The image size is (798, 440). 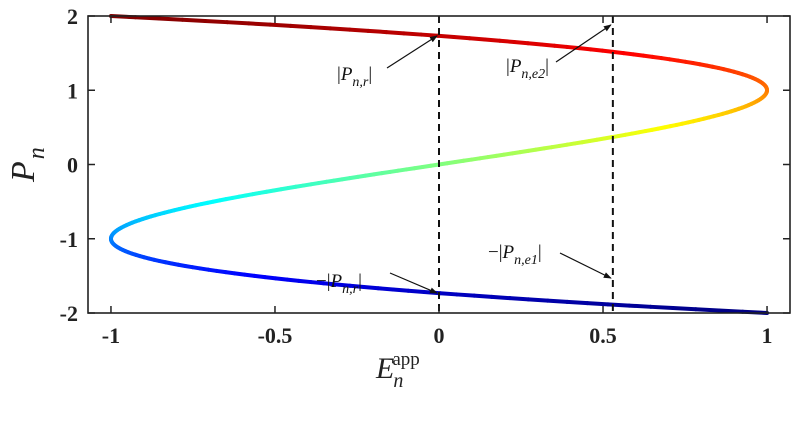 I want to click on y-tick-label: -2, so click(x=69, y=313).